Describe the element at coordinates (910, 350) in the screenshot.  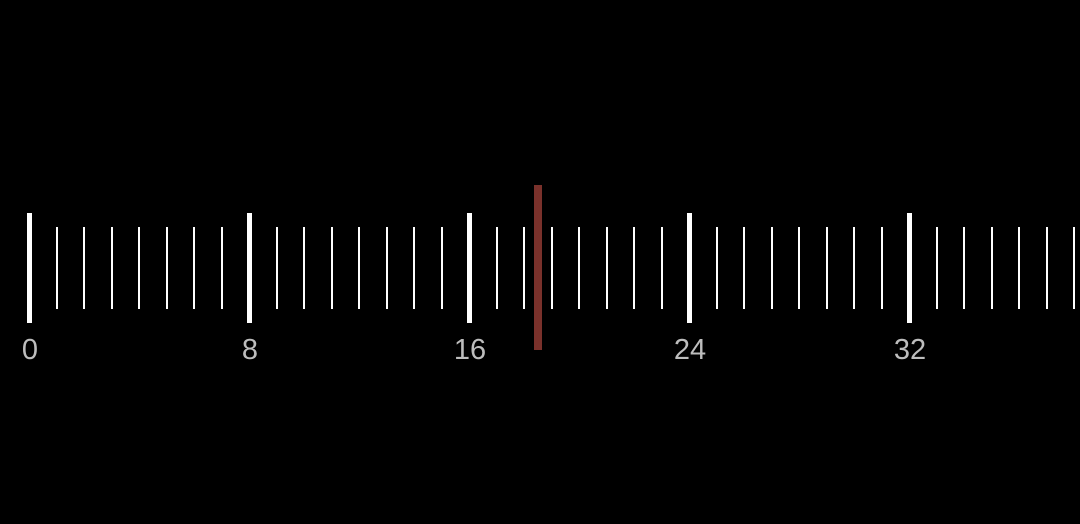
I see `tick-label: 32` at that location.